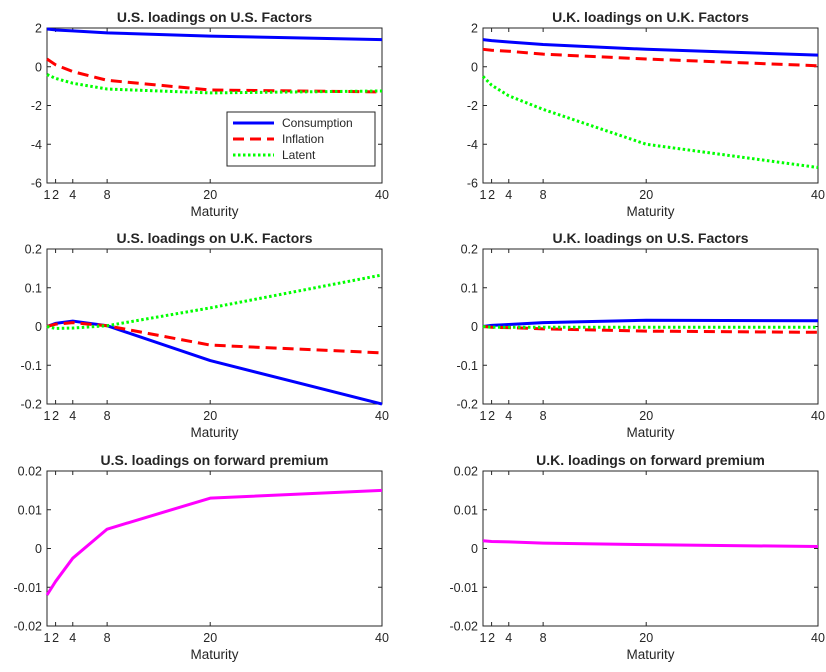 This screenshot has height=672, width=826. What do you see at coordinates (650, 238) in the screenshot?
I see `chart-title: U.K. loadings on U.S. Factors` at bounding box center [650, 238].